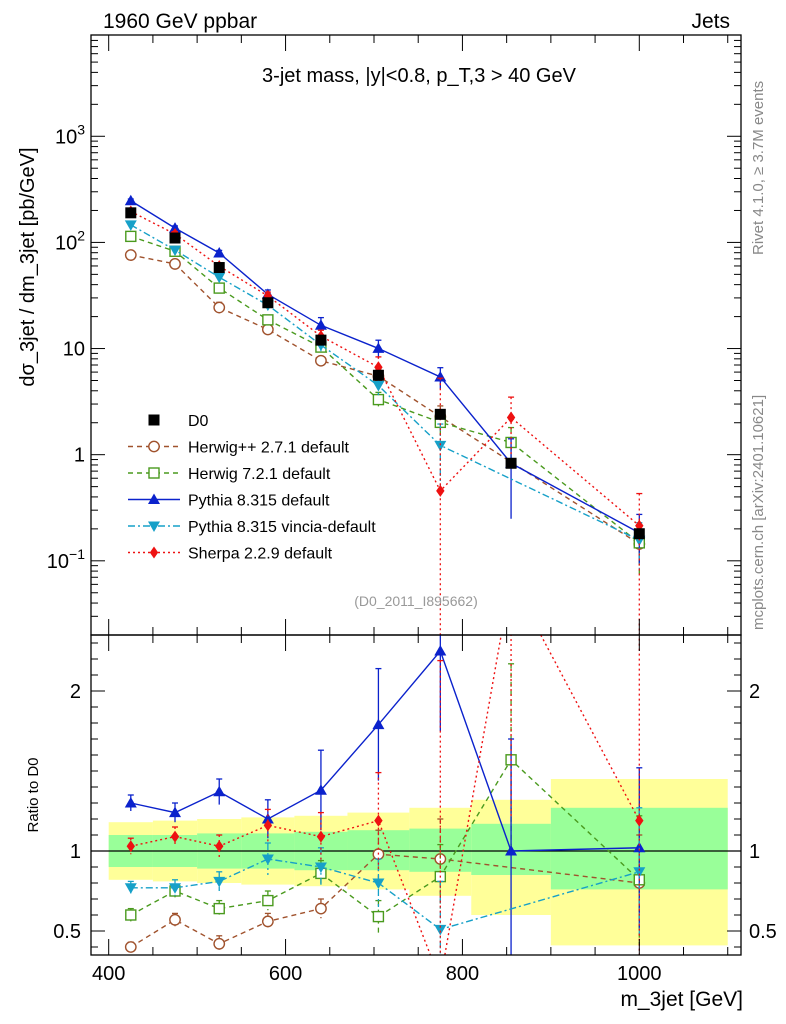  What do you see at coordinates (70, 134) in the screenshot?
I see `y-tick-label-main: 10³` at bounding box center [70, 134].